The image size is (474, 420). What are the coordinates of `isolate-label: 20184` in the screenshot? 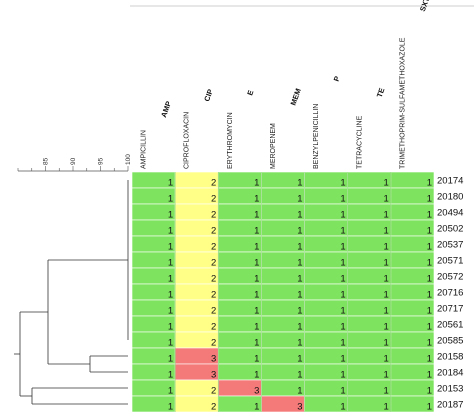 It's located at (450, 373).